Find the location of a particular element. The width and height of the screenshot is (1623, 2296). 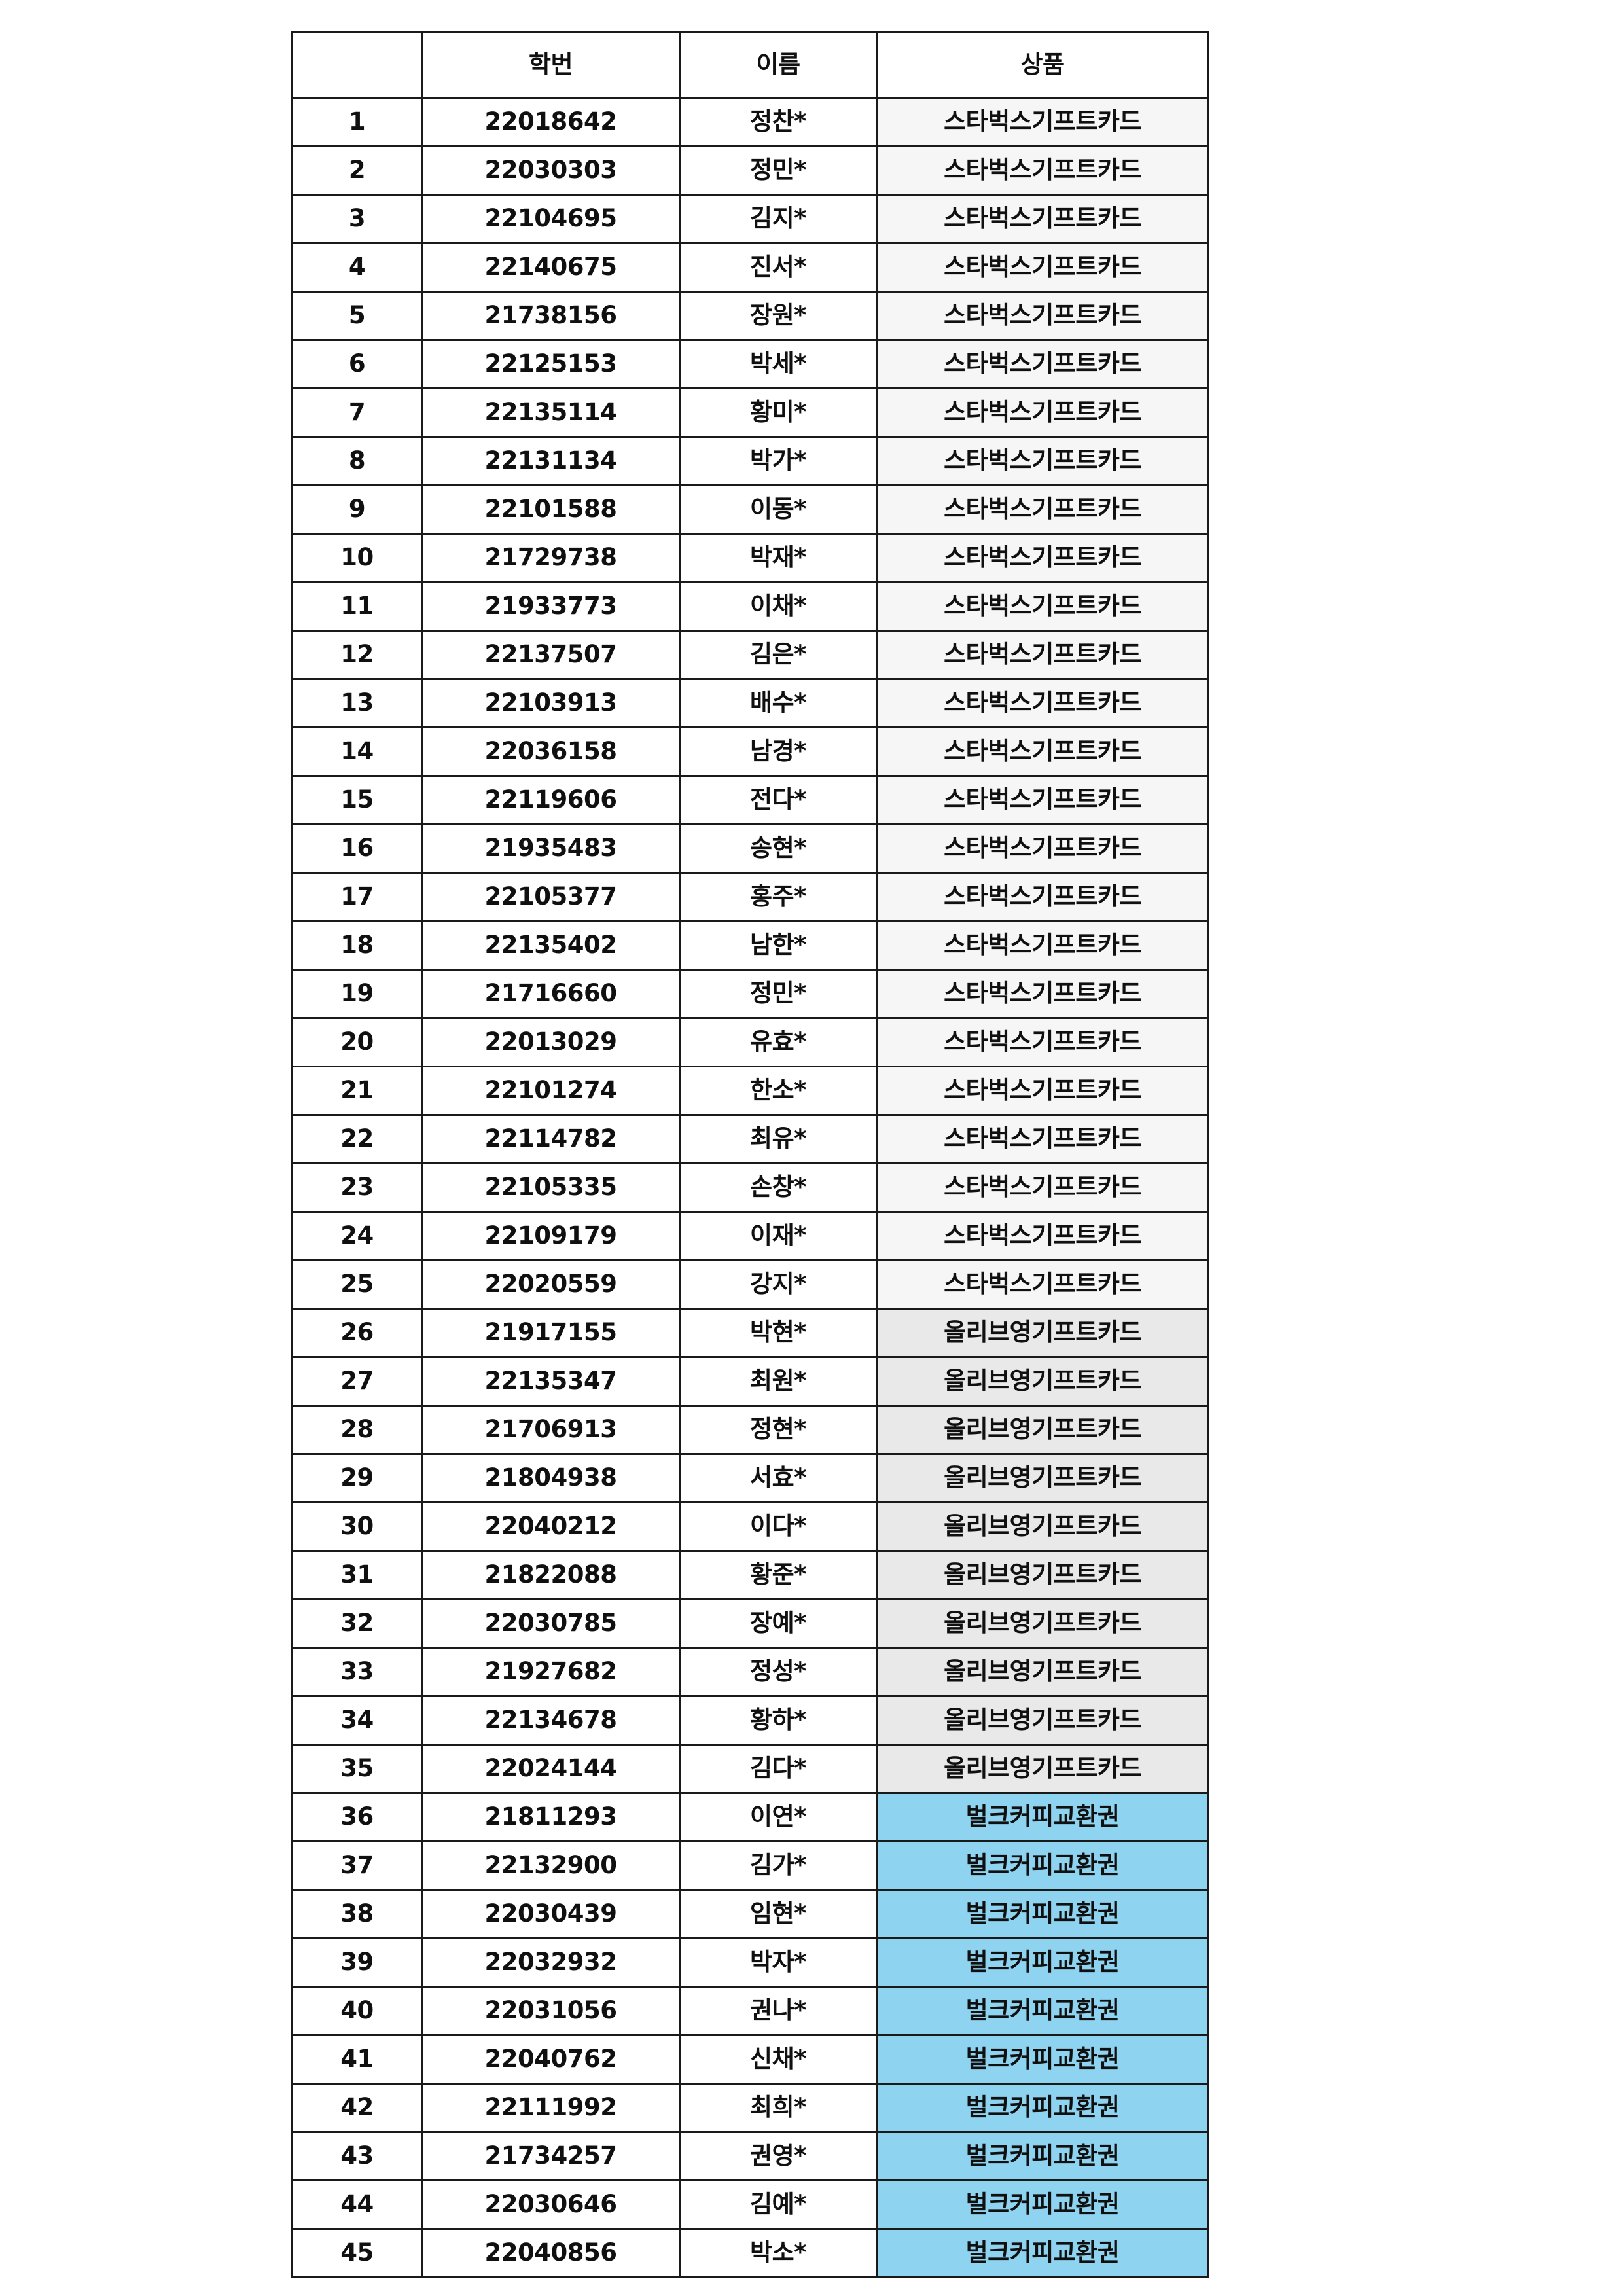

column-header-name: 이름 is located at coordinates (779, 65).